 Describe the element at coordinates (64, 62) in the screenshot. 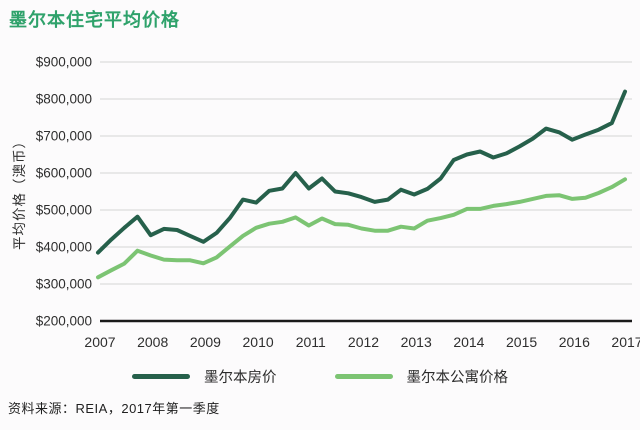

I see `y-tick-label: $900,000` at that location.